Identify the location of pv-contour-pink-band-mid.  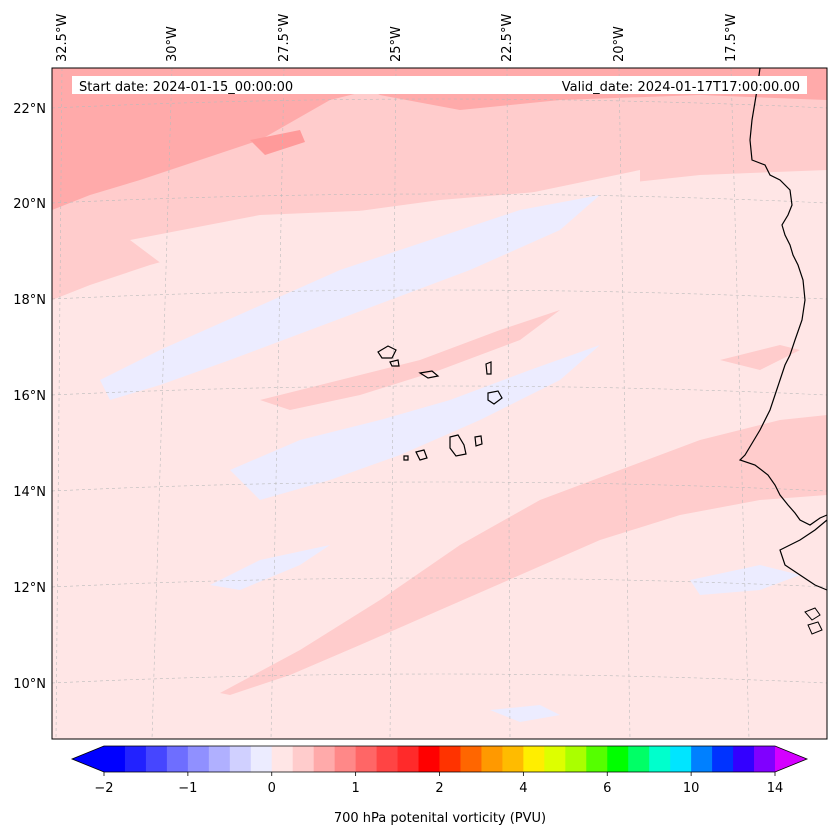
(410, 360).